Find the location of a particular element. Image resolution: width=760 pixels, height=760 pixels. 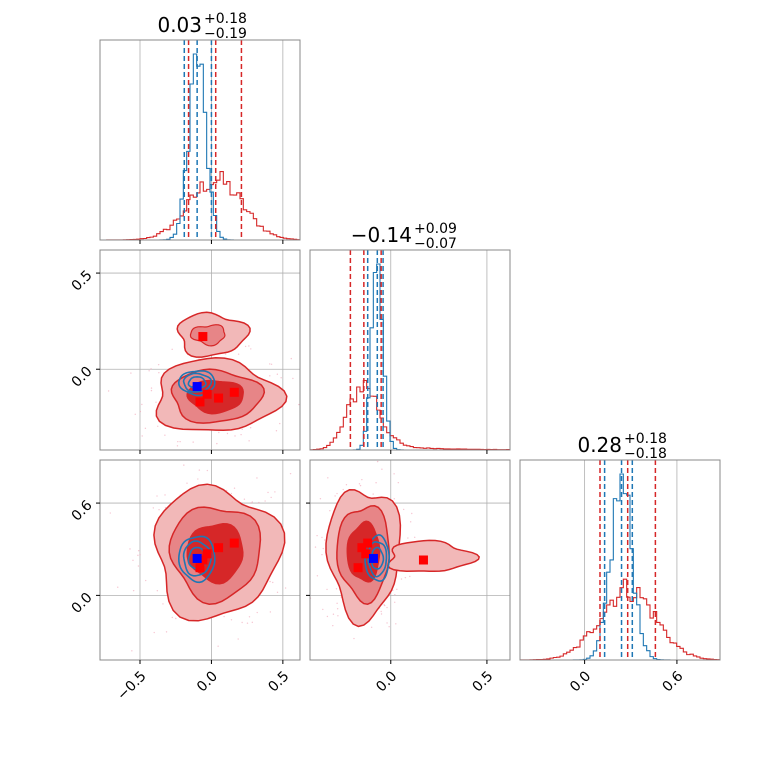

y-tick-label: 0.5 is located at coordinates (82, 280).